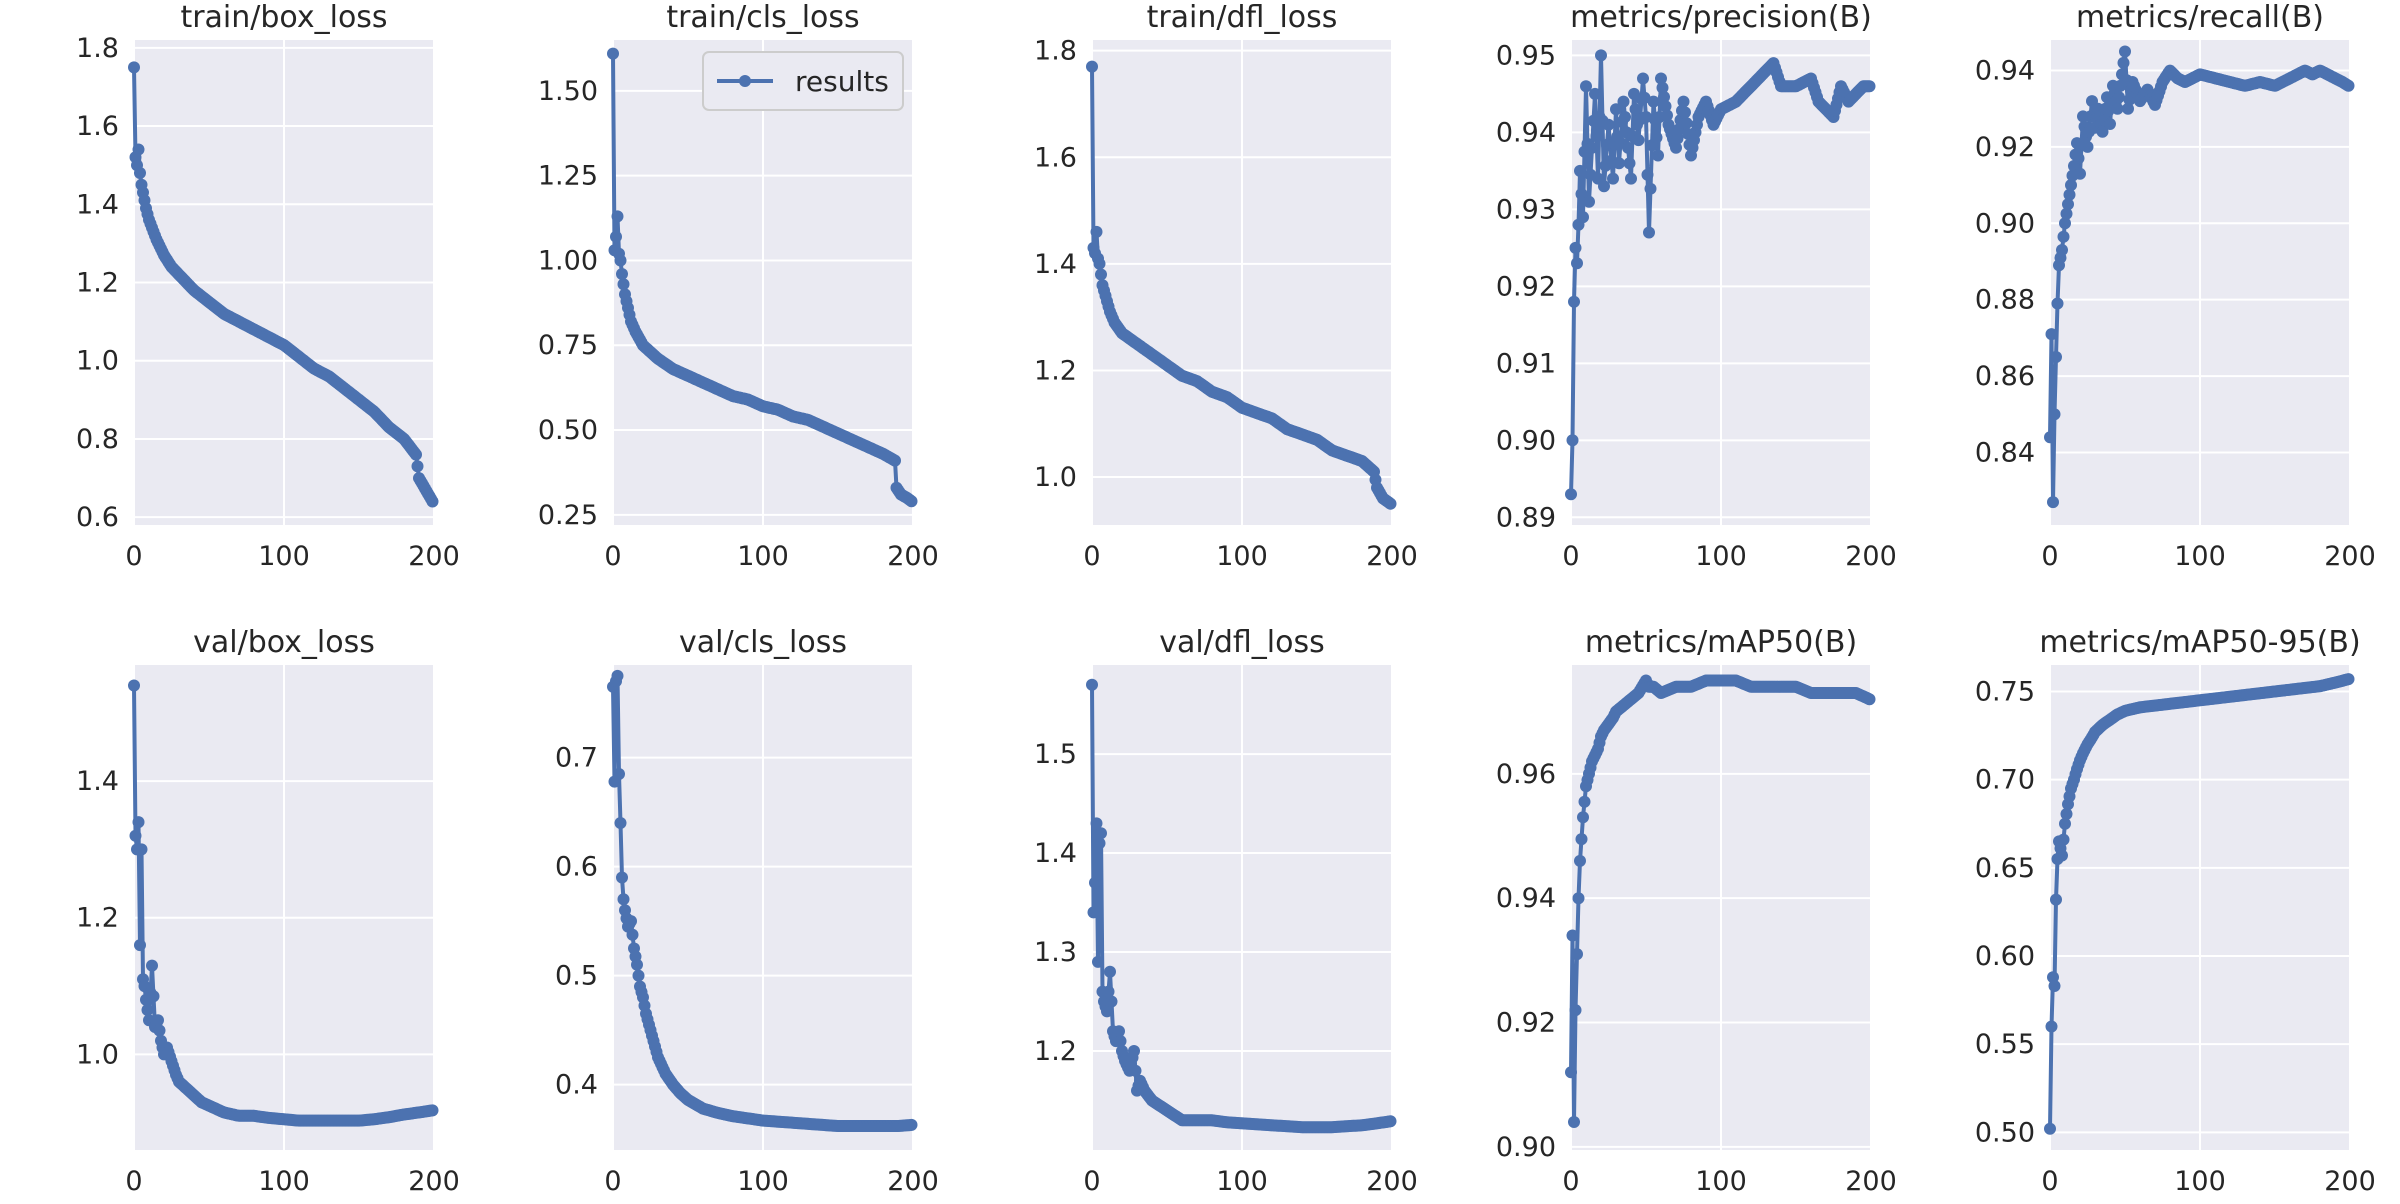  Describe the element at coordinates (1055, 477) in the screenshot. I see `y-tick-label: 1.0` at that location.